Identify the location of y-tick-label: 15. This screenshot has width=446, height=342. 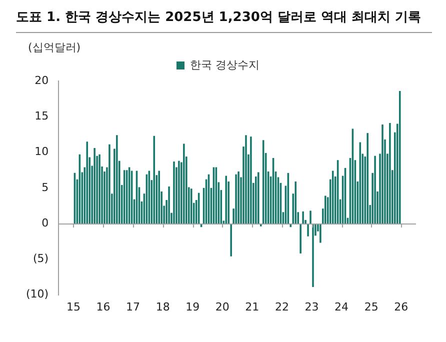
(41, 115).